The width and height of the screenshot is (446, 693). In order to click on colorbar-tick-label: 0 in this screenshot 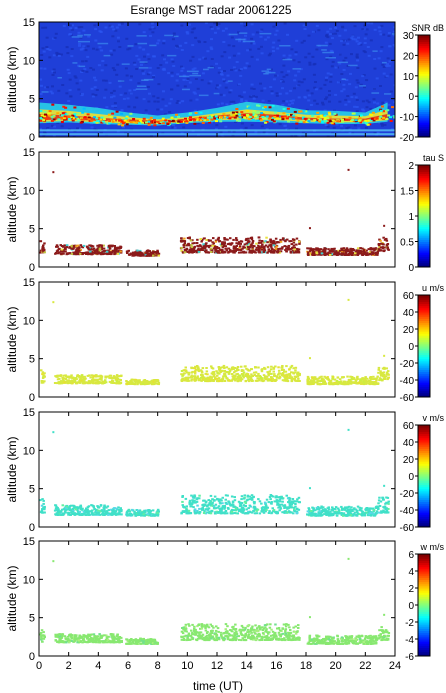, I will do `click(411, 97)`.